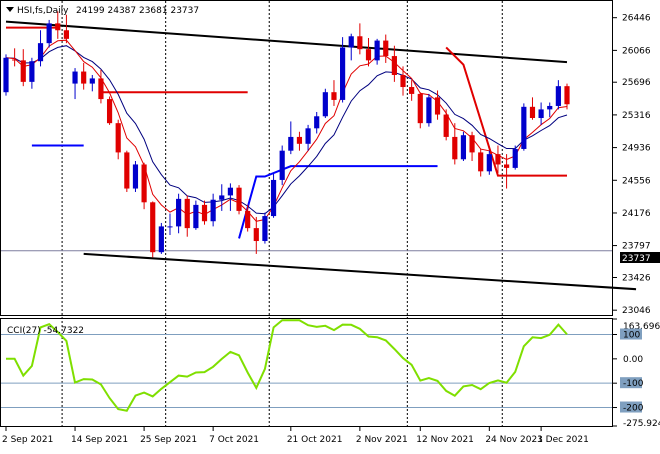 The height and width of the screenshot is (454, 660). Describe the element at coordinates (636, 247) in the screenshot. I see `price-y-tick-label: 23797` at that location.